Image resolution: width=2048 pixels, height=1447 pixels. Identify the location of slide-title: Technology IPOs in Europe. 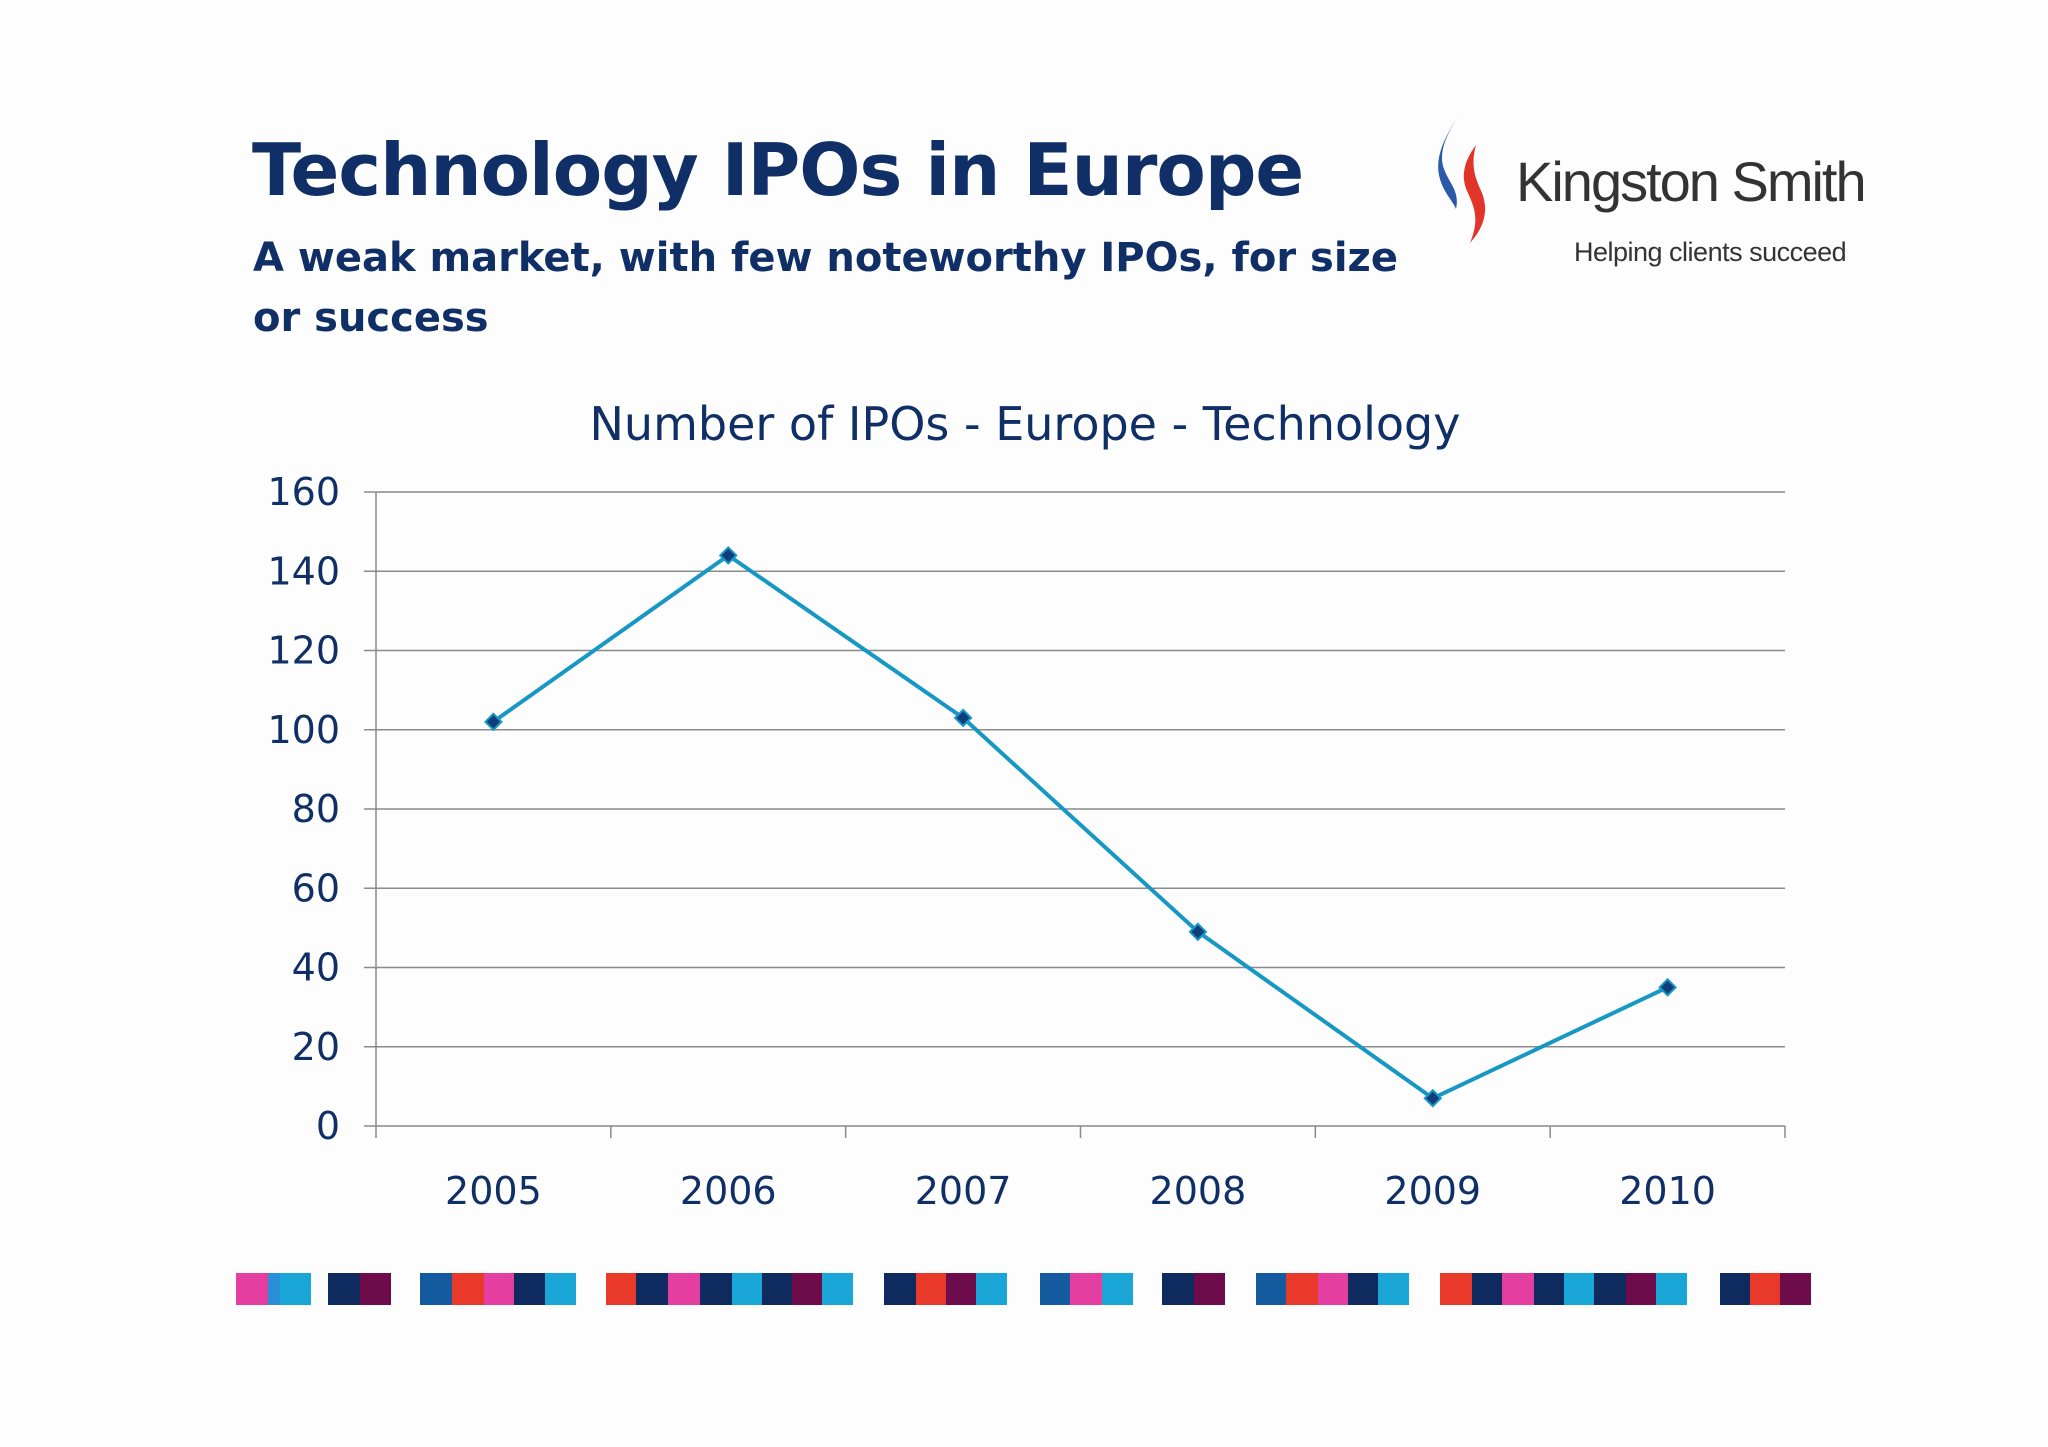
(778, 170).